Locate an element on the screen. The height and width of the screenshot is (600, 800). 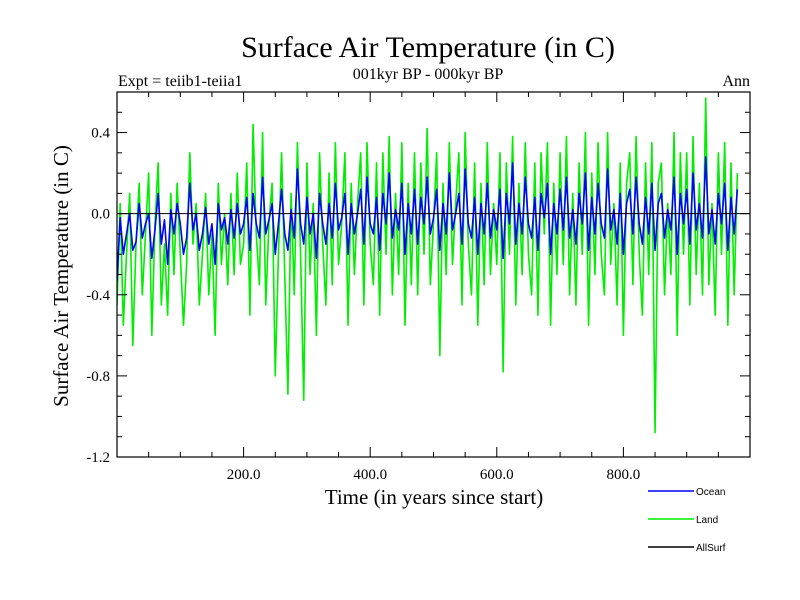
y-tick-label: -0.4 is located at coordinates (98, 296).